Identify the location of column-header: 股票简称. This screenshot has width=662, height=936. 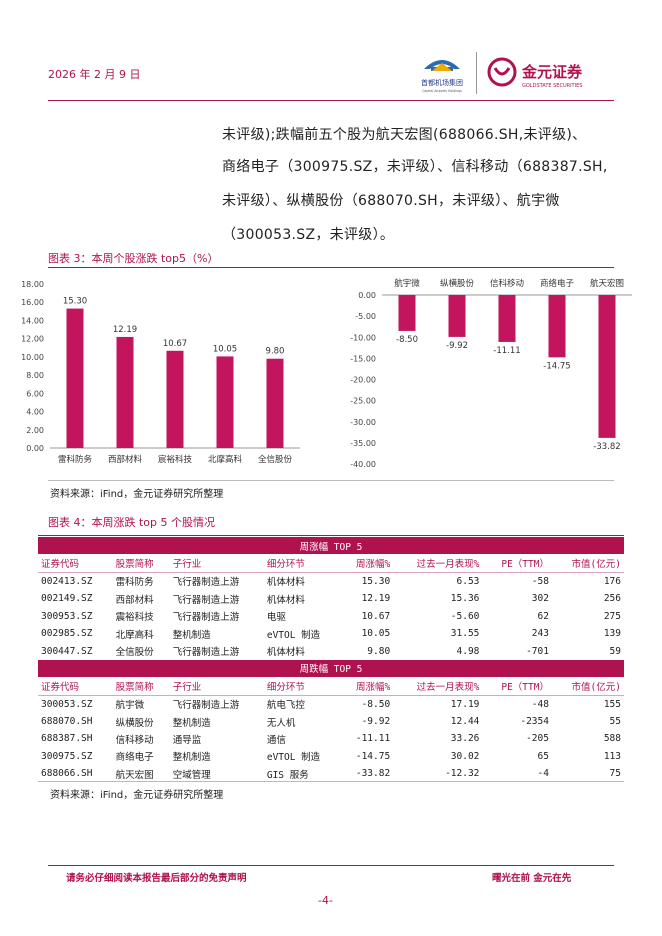
(141, 563).